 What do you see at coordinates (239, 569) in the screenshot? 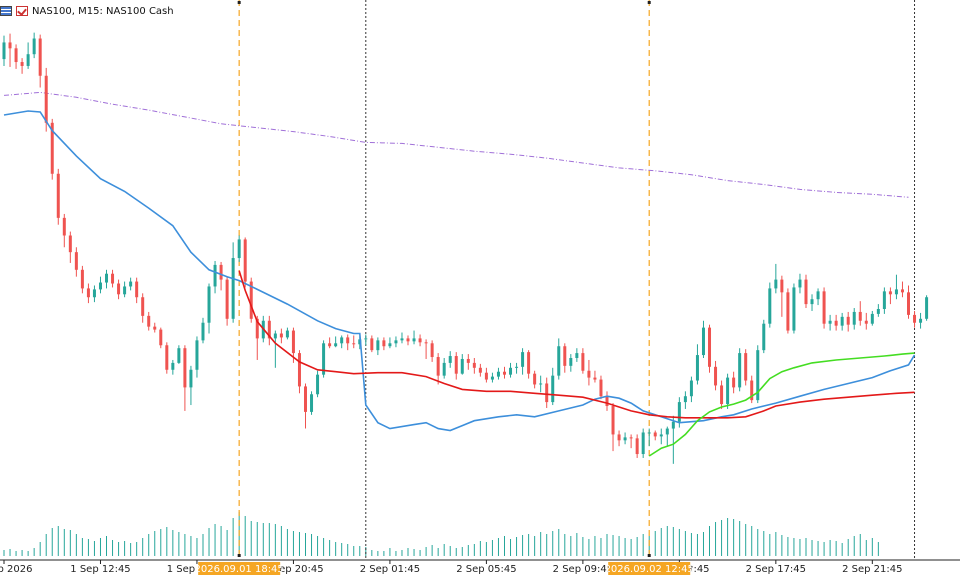
I see `highlighted-time-label: 2026.09.01 18:45` at bounding box center [239, 569].